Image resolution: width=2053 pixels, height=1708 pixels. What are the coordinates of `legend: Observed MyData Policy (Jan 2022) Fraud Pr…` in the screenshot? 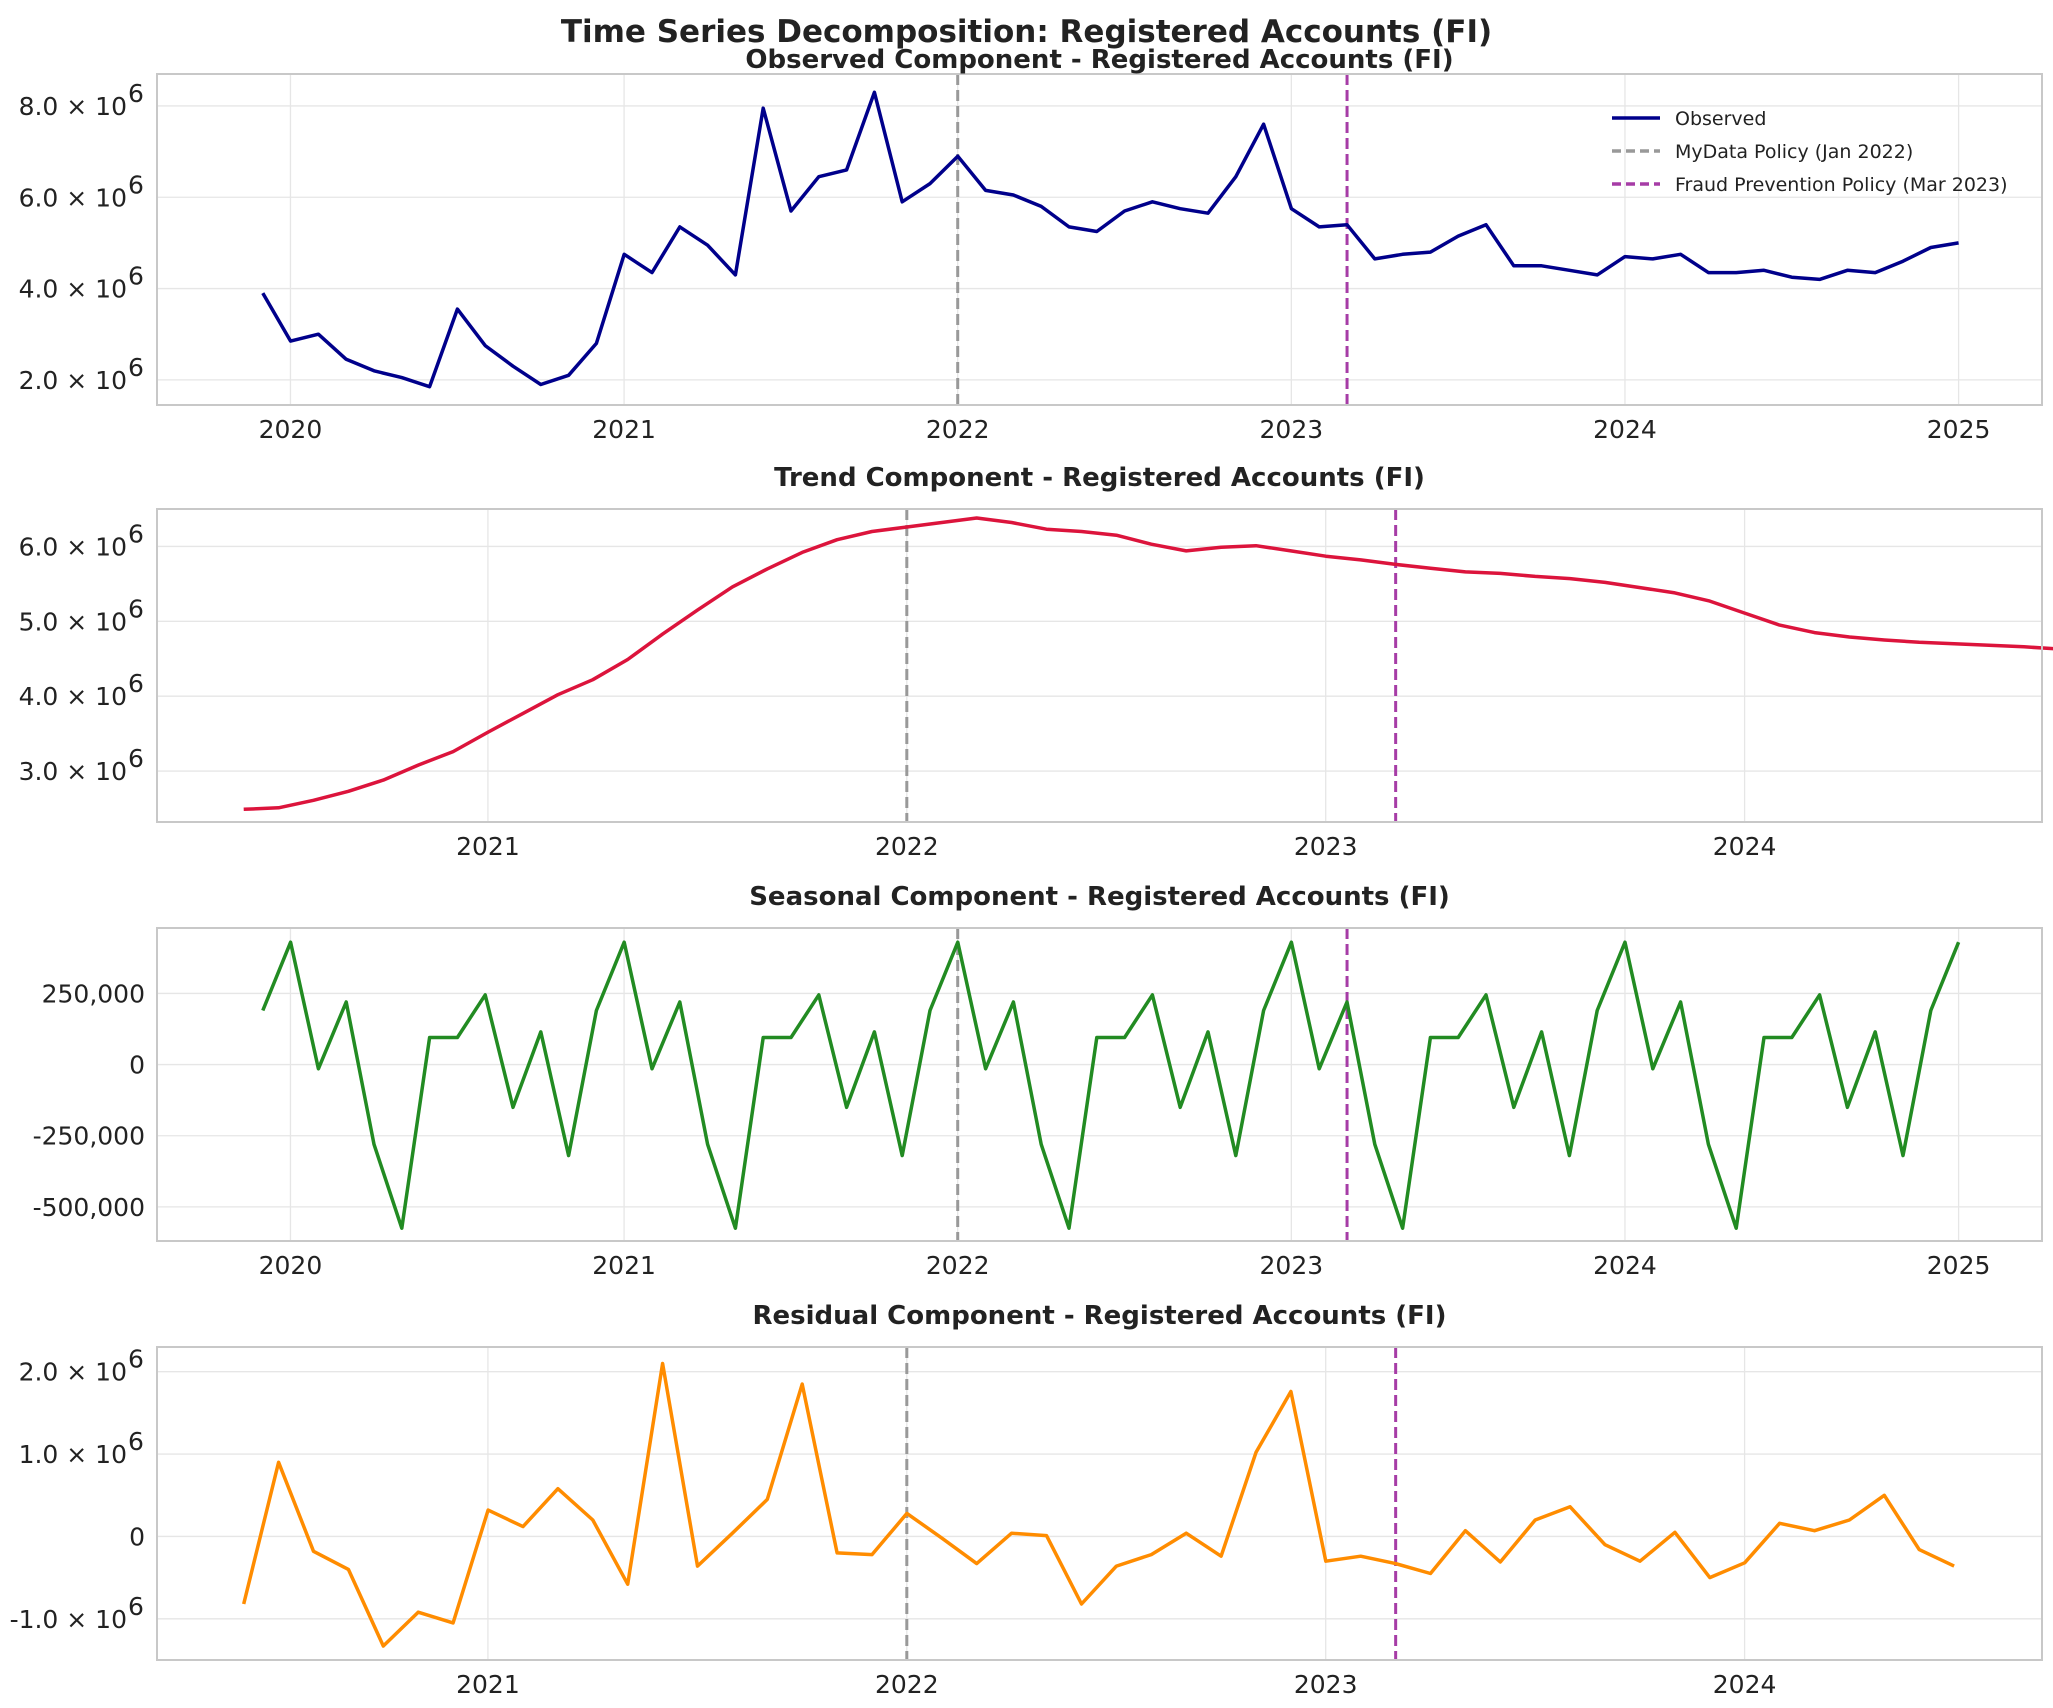 It's located at (1810, 152).